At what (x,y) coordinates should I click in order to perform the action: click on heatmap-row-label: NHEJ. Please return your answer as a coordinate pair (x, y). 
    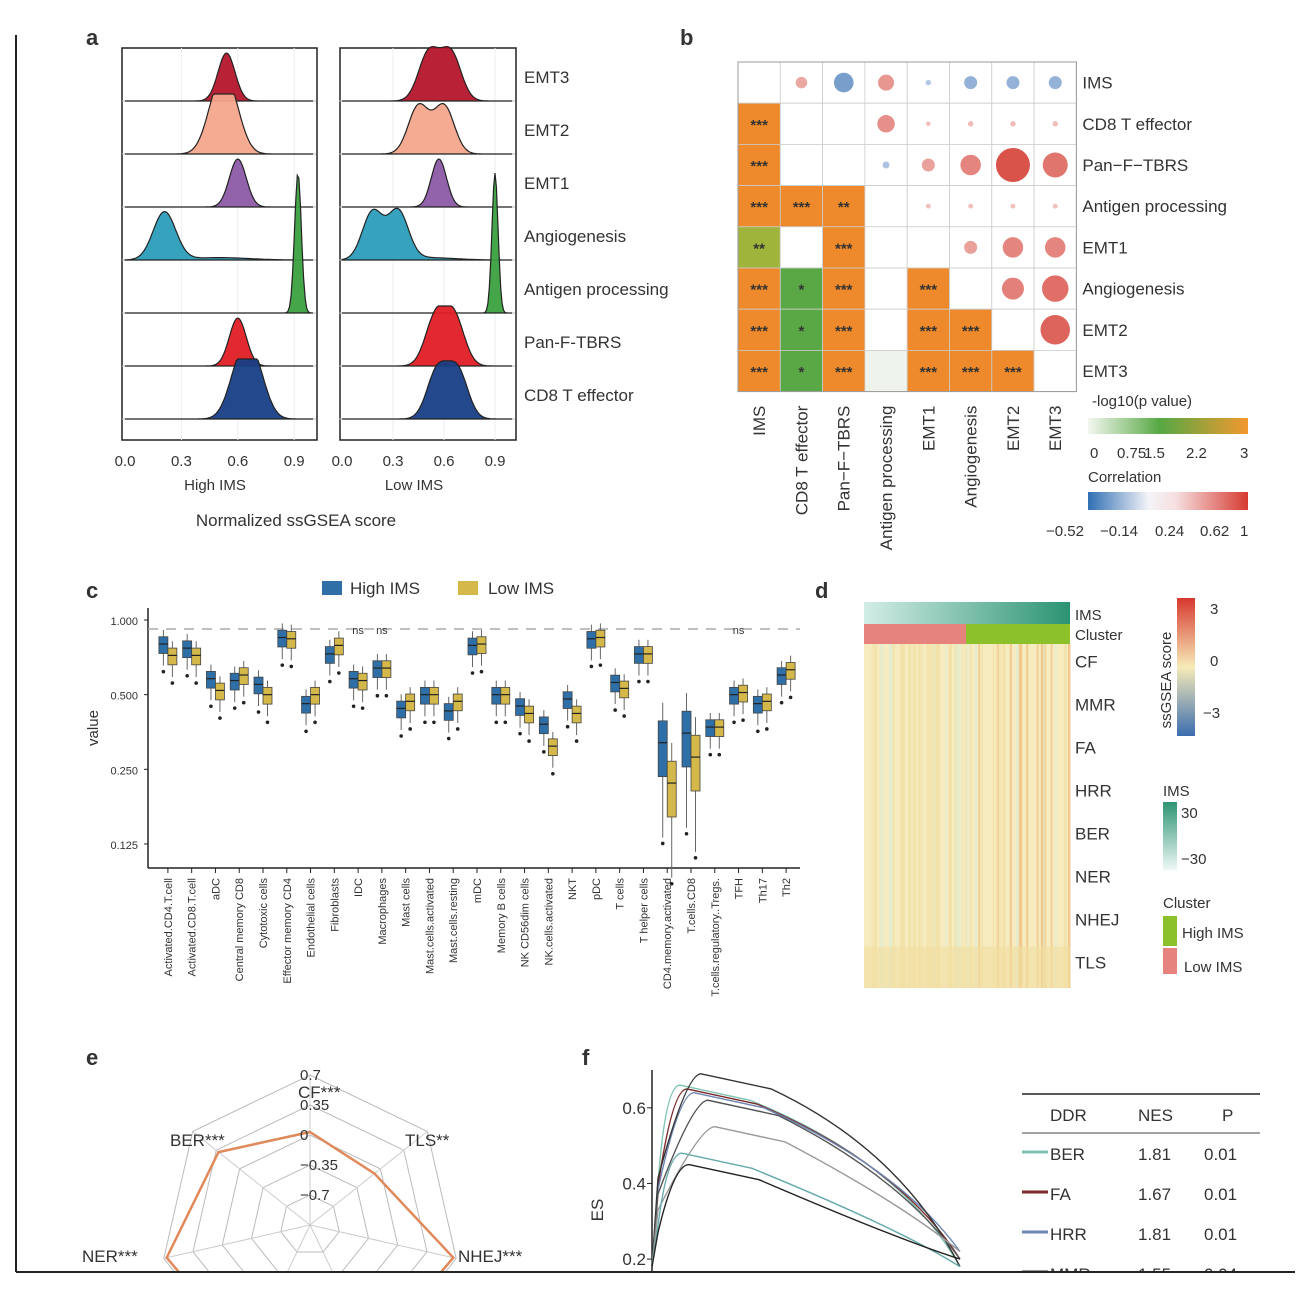
    Looking at the image, I should click on (1097, 920).